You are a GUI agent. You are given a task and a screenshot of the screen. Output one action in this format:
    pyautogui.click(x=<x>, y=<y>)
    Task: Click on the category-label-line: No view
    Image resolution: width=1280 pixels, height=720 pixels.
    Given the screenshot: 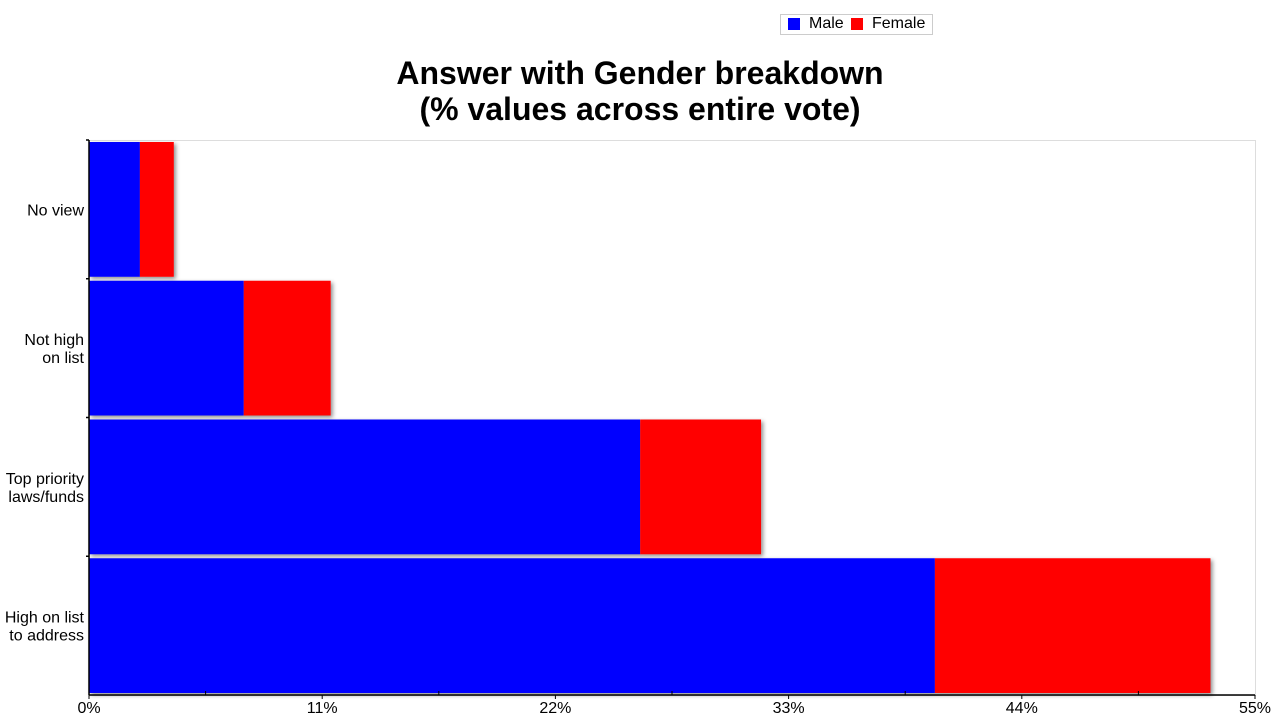 What is the action you would take?
    pyautogui.click(x=55, y=210)
    